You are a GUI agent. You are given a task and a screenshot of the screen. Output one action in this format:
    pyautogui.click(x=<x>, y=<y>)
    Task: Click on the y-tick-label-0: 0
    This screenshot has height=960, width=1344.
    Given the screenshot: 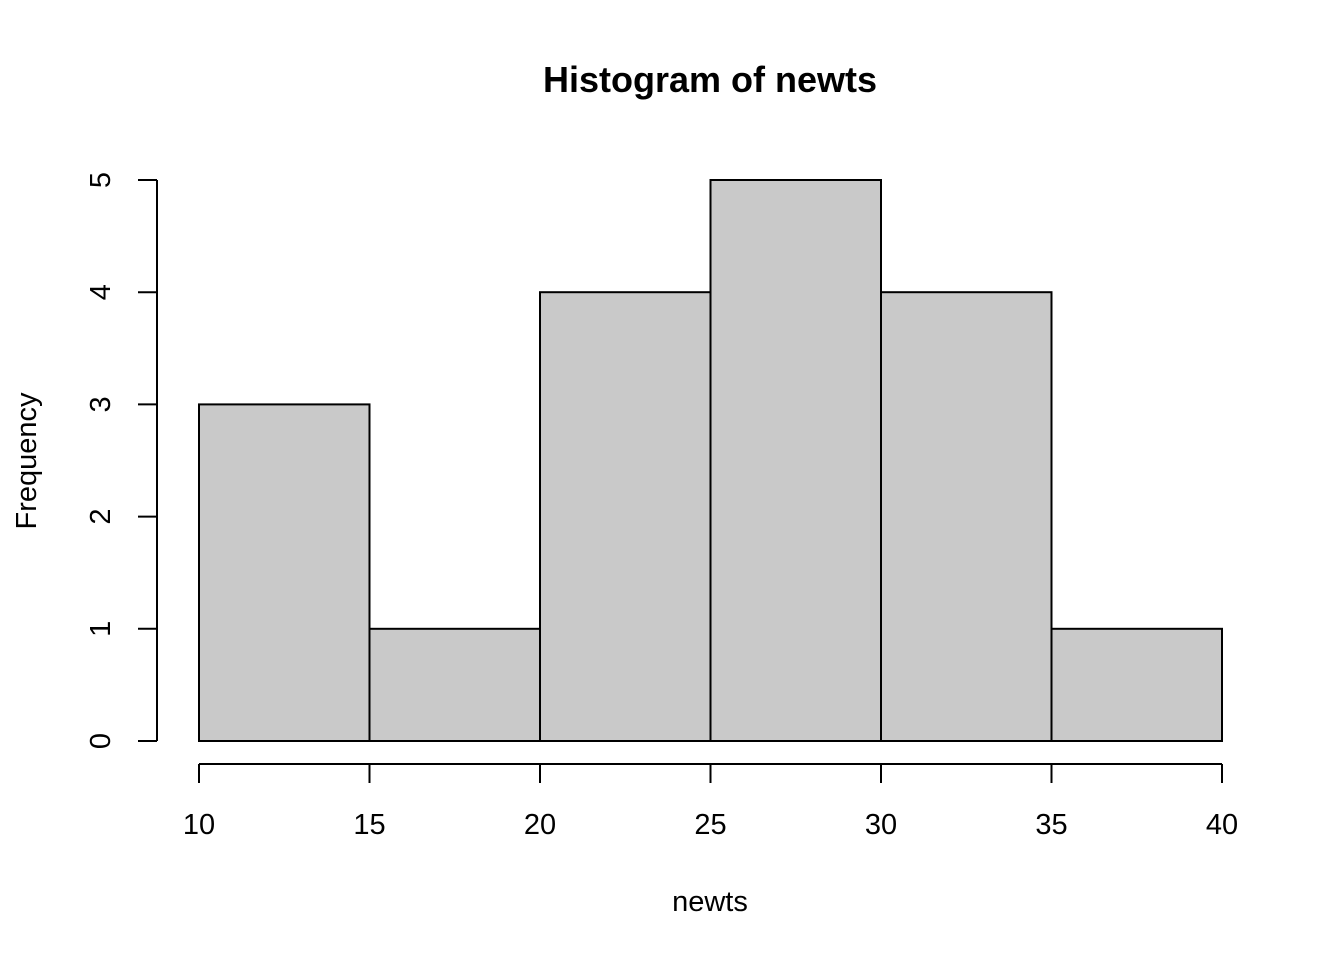 What is the action you would take?
    pyautogui.click(x=101, y=741)
    